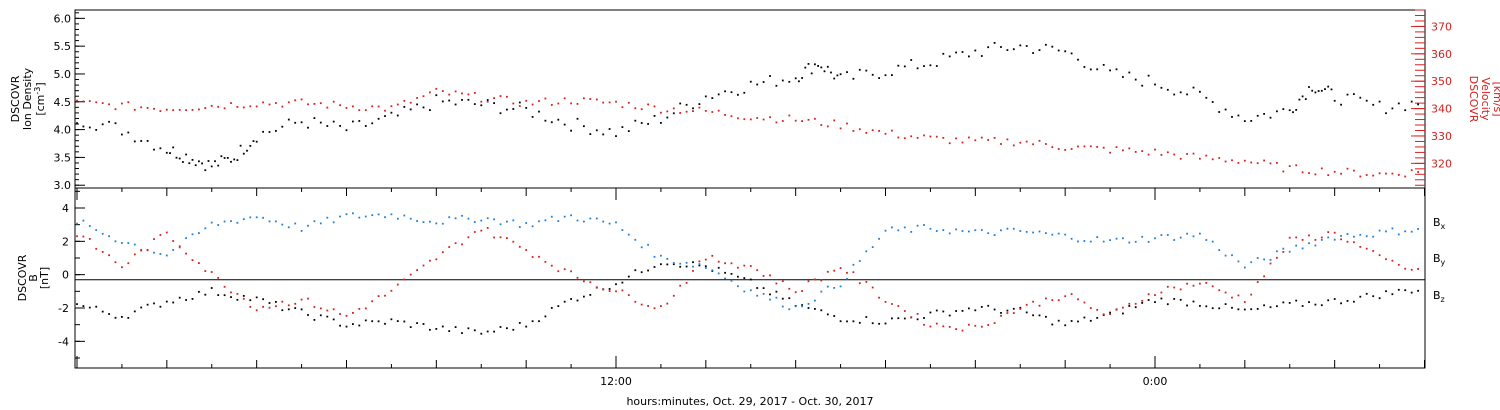  Describe the element at coordinates (63, 308) in the screenshot. I see `bottom-left-tick-label: -2` at that location.